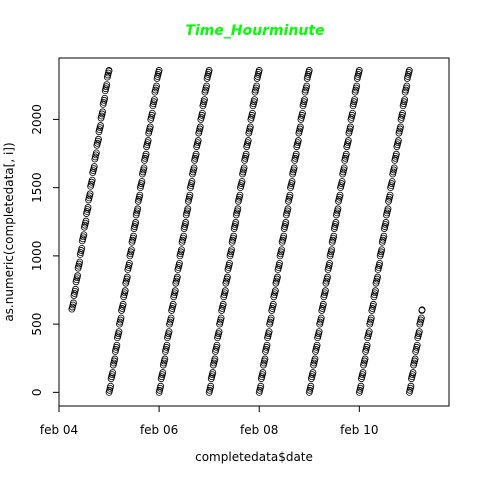 This screenshot has height=480, width=480. What do you see at coordinates (359, 430) in the screenshot?
I see `x-tick-label: feb 10` at bounding box center [359, 430].